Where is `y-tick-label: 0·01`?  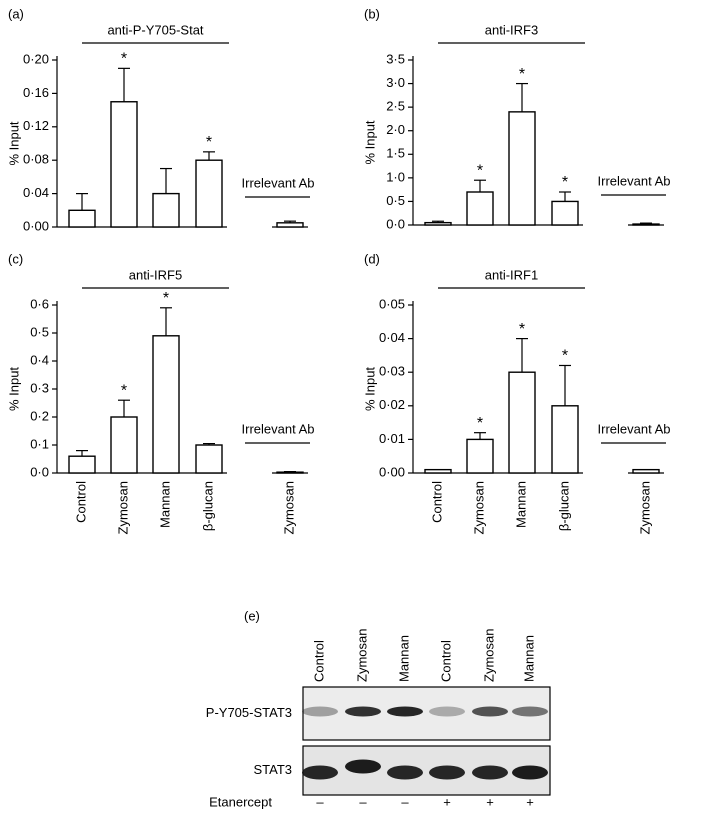 y-tick-label: 0·01 is located at coordinates (392, 438).